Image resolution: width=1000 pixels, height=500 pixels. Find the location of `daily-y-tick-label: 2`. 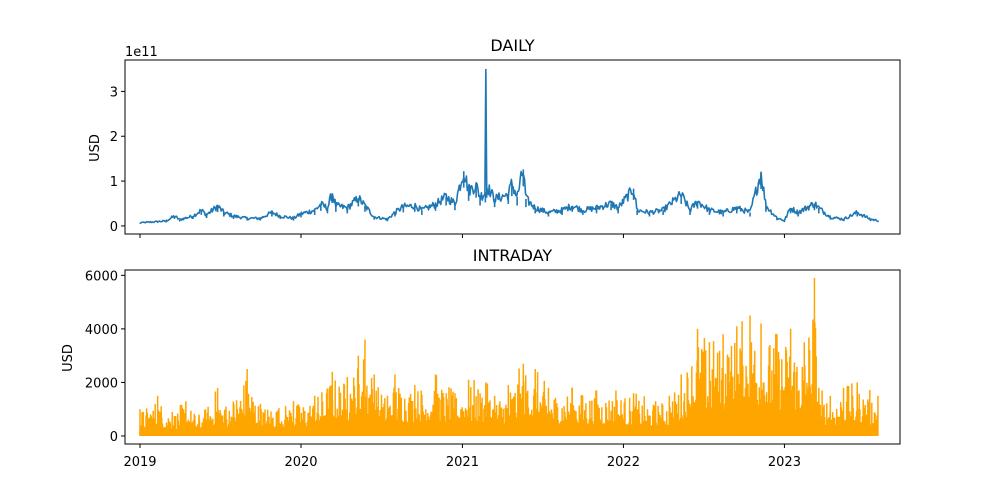

daily-y-tick-label: 2 is located at coordinates (114, 137).